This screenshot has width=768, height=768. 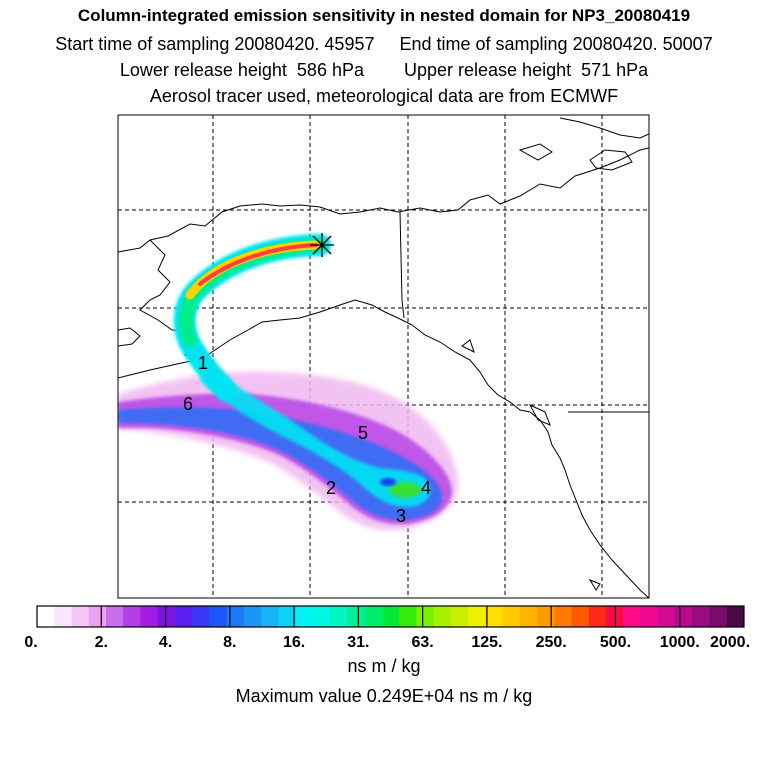 I want to click on day-label: 5, so click(x=363, y=433).